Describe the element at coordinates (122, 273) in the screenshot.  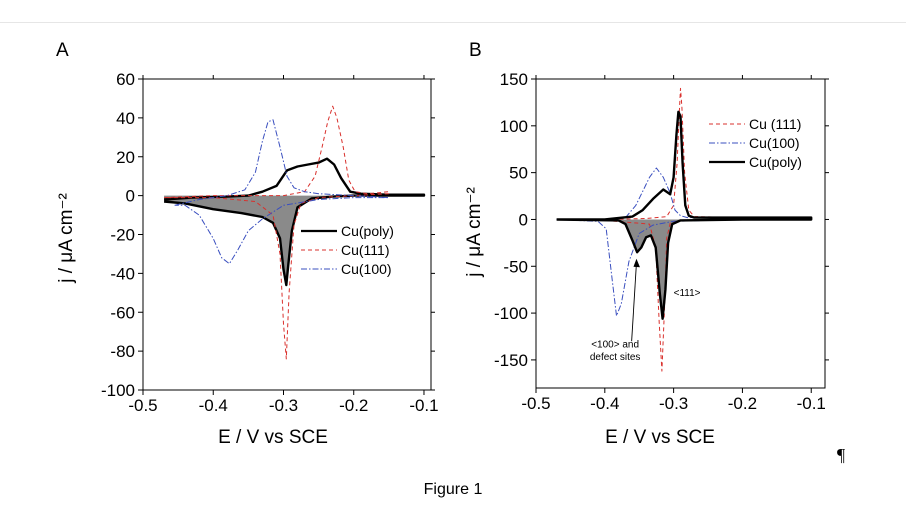
I see `panel-a-ytick-label: -40` at that location.